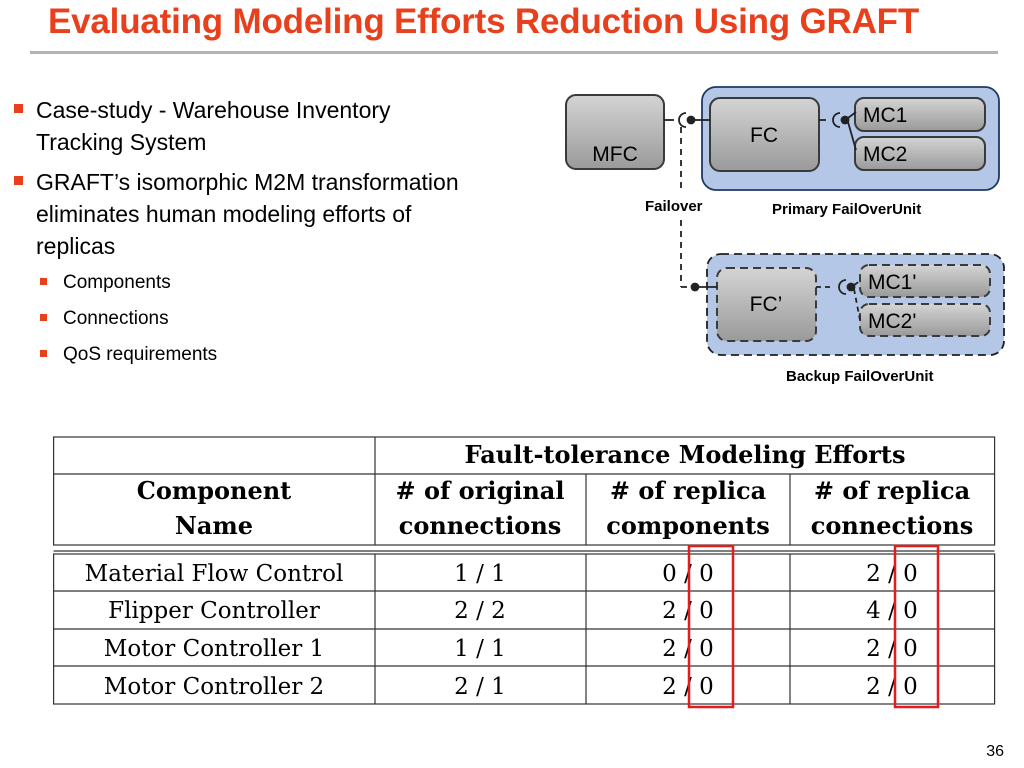 Image resolution: width=1024 pixels, height=768 pixels. Describe the element at coordinates (514, 52) in the screenshot. I see `title-divider` at that location.